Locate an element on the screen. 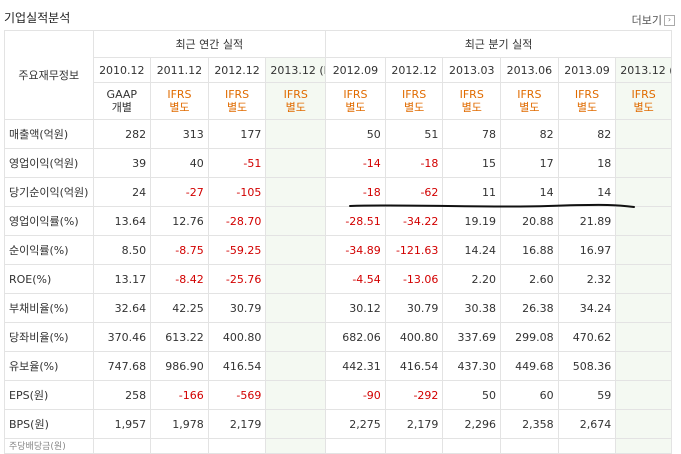 The image size is (681, 454). accounting-standard-header: GAAP 개별 is located at coordinates (122, 101).